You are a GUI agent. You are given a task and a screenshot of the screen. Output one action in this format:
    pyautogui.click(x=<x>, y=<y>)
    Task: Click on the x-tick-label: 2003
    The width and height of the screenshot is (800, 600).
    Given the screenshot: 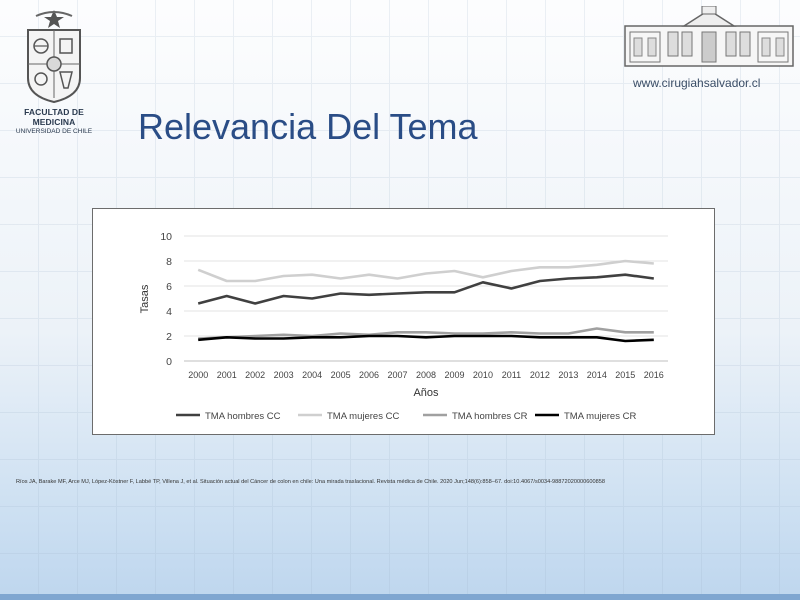 What is the action you would take?
    pyautogui.click(x=284, y=375)
    